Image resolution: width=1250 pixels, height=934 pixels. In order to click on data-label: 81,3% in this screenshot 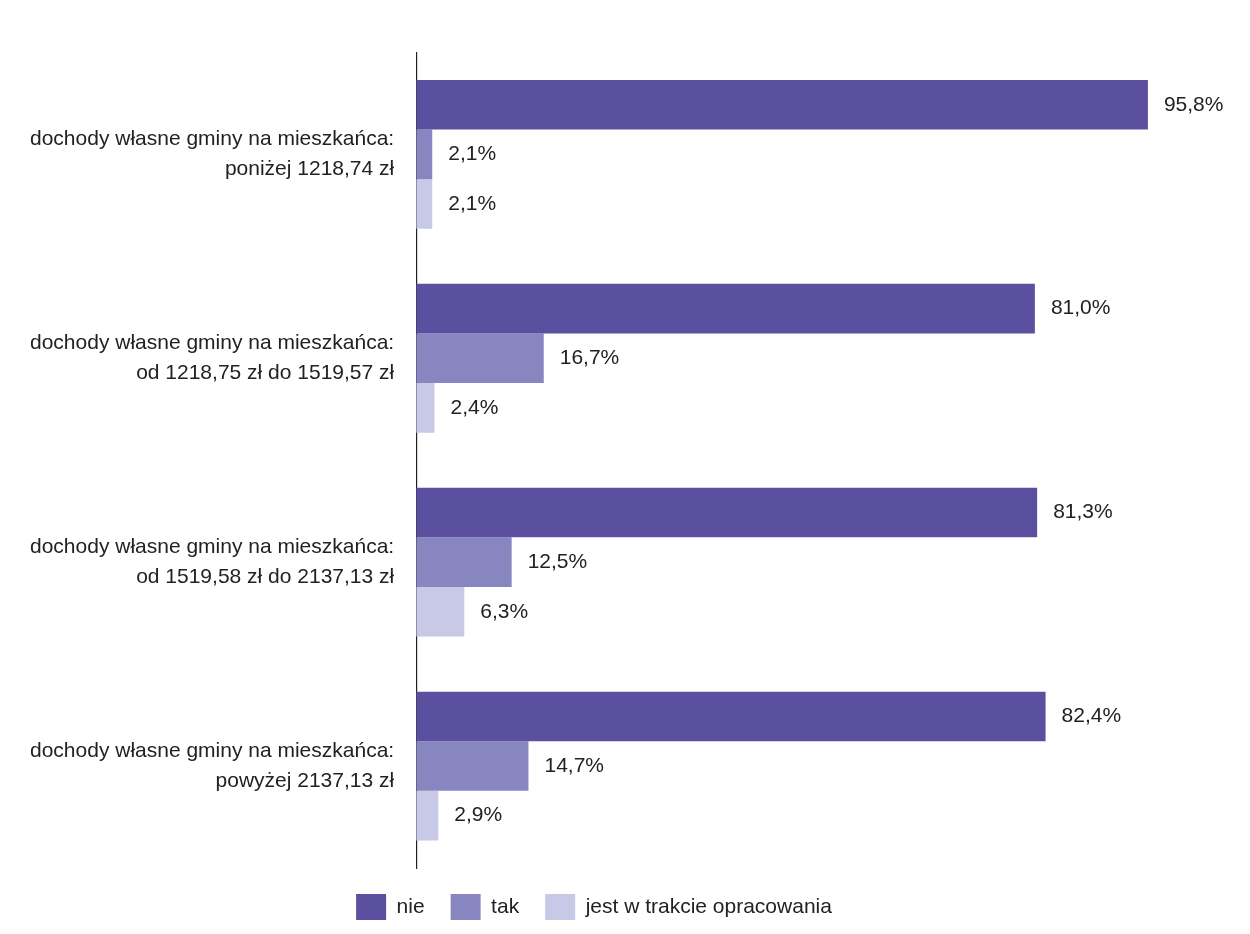, I will do `click(1083, 511)`.